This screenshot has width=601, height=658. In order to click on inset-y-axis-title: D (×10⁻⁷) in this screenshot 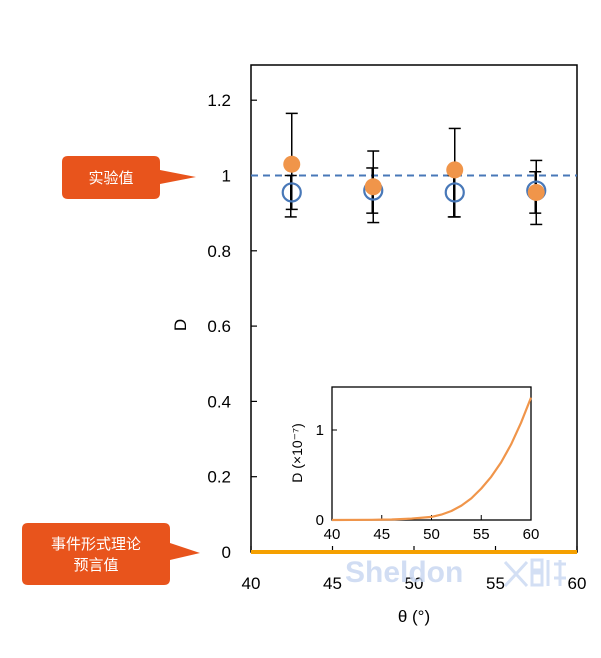, I will do `click(297, 453)`.